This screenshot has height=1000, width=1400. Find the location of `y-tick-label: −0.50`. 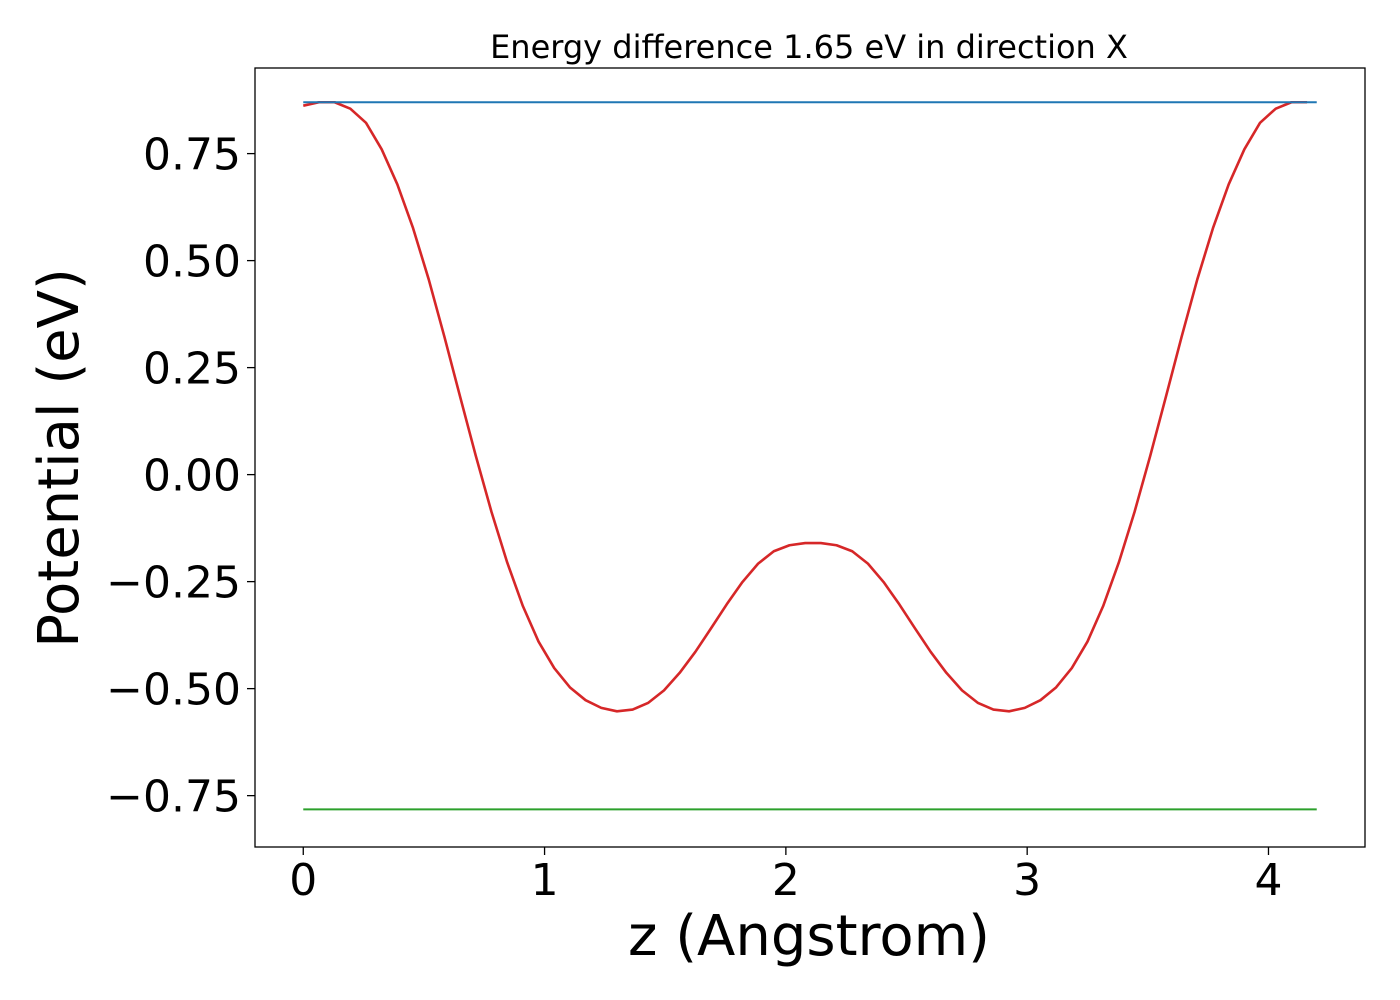

y-tick-label: −0.50 is located at coordinates (173, 690).